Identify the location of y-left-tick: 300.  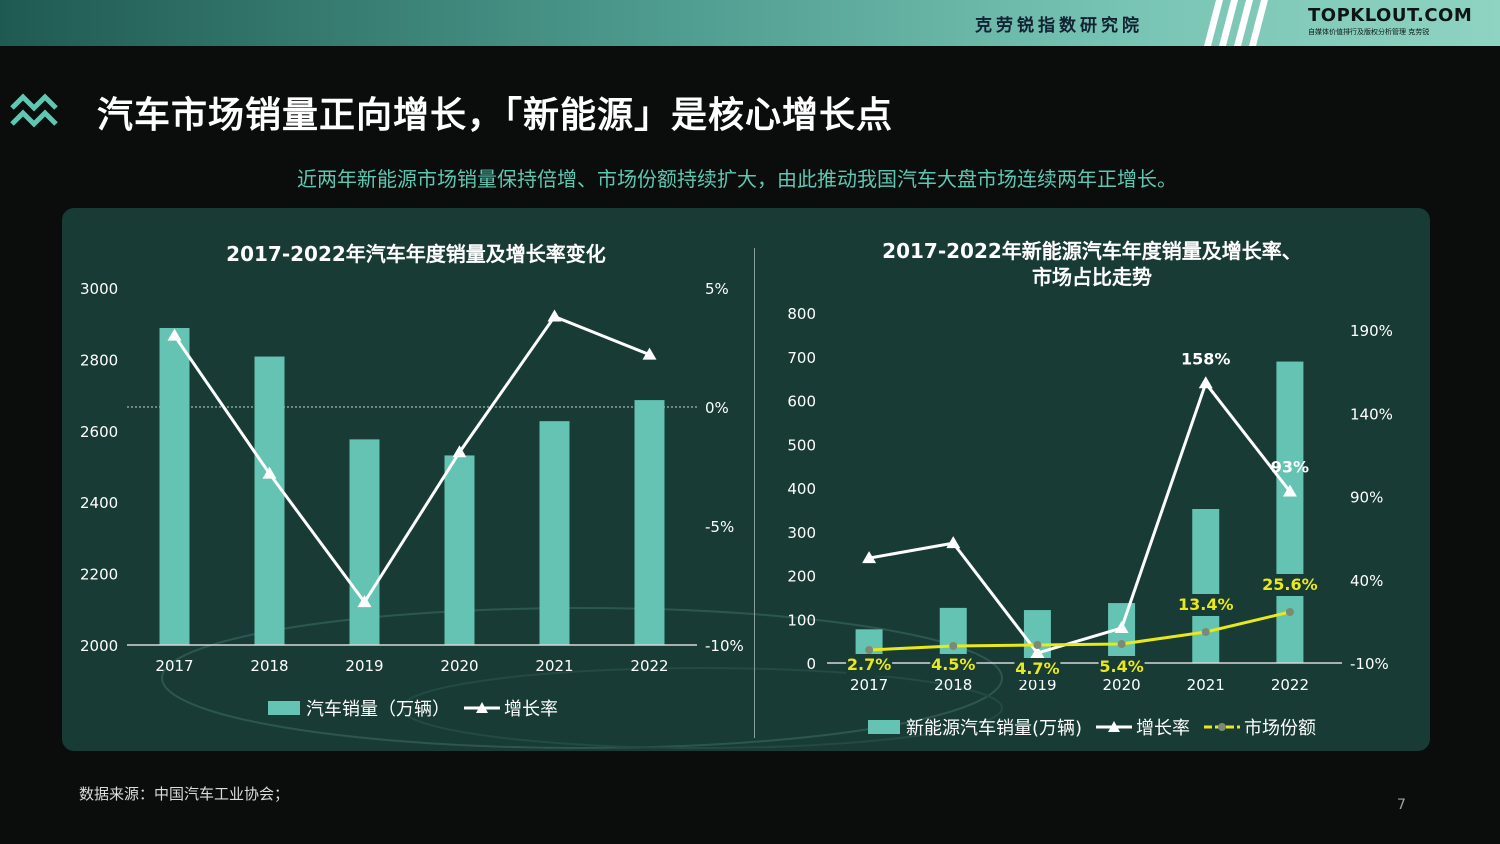
(801, 533).